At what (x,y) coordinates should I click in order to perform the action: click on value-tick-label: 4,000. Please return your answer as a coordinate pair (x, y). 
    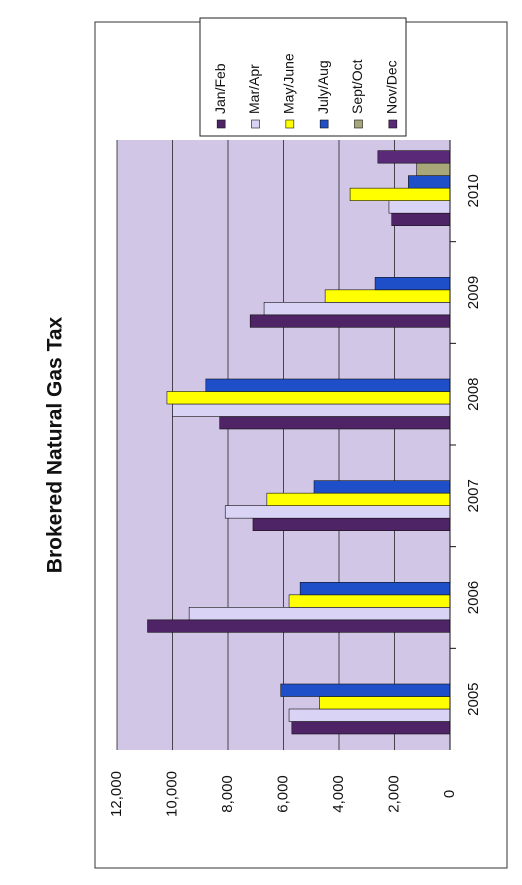
    Looking at the image, I should click on (338, 794).